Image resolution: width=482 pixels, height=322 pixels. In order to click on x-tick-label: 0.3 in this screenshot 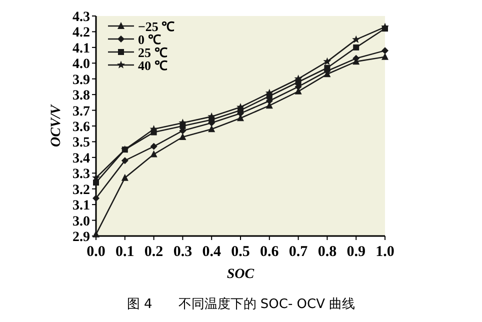, I will do `click(182, 252)`.